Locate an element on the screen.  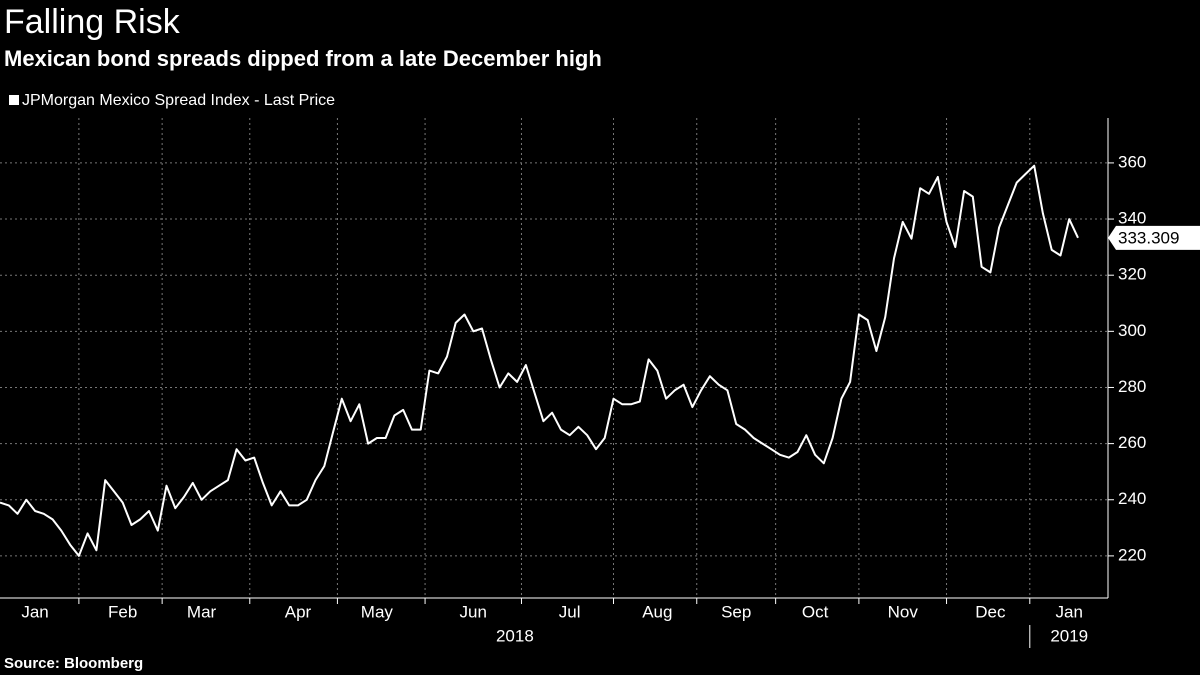
x-tick-label: Feb is located at coordinates (122, 611).